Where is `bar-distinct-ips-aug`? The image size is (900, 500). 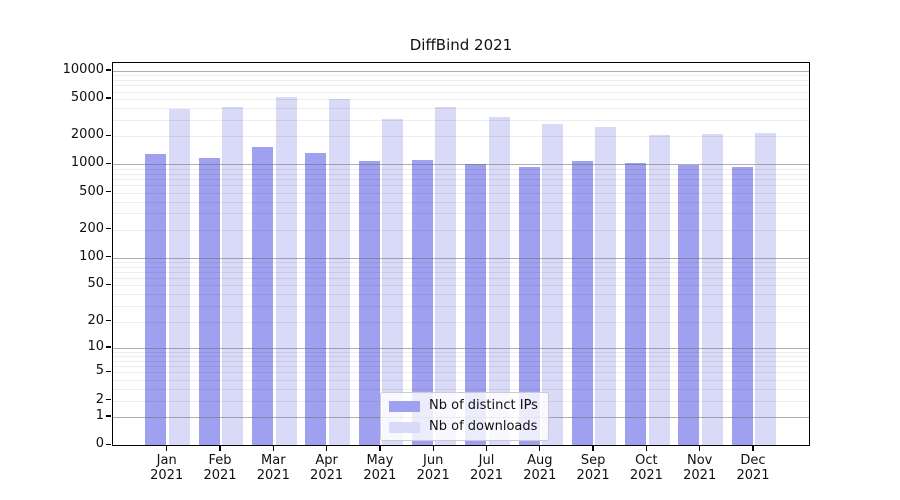 bar-distinct-ips-aug is located at coordinates (529, 306).